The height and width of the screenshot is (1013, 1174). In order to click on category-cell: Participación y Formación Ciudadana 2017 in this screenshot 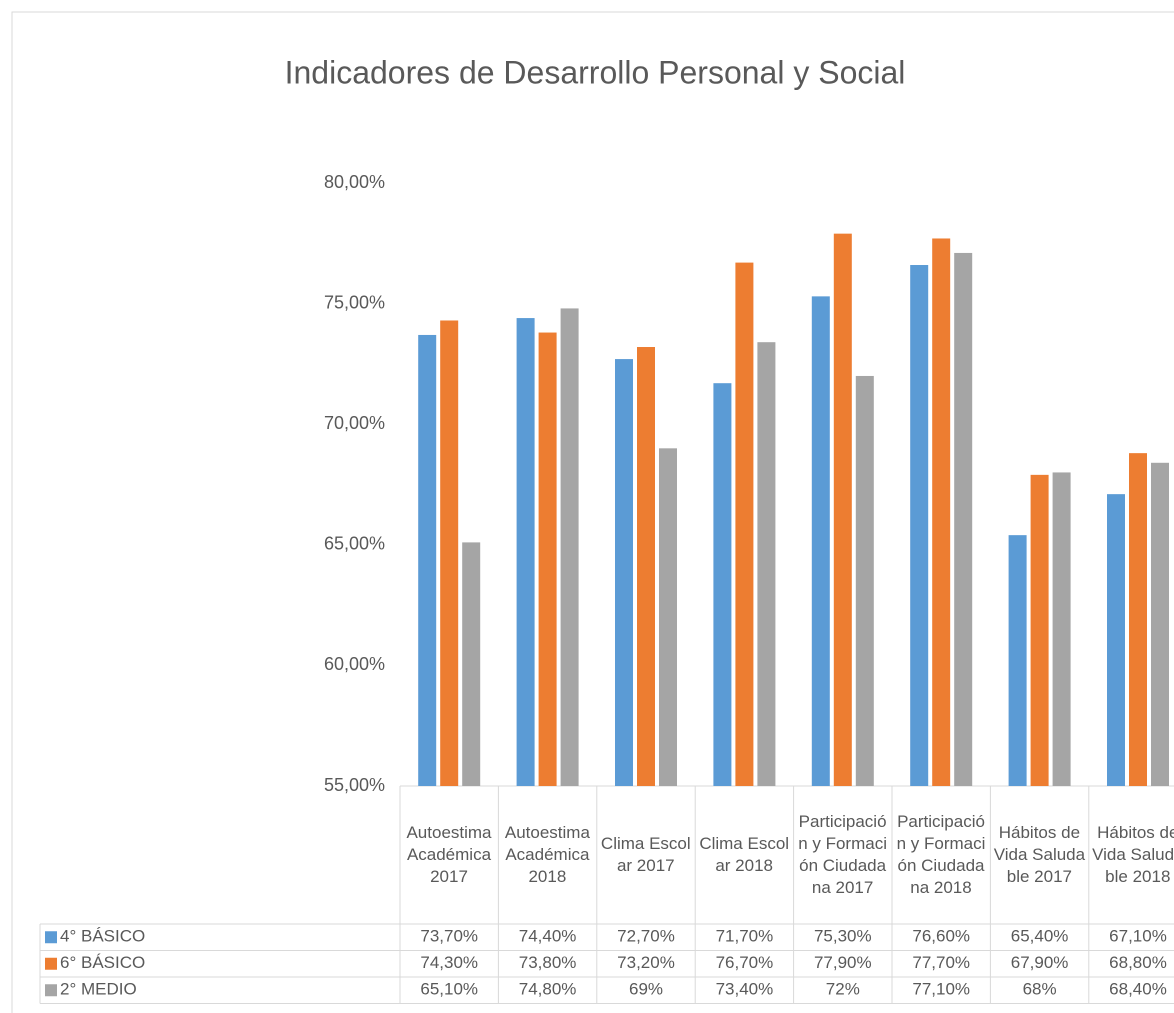, I will do `click(842, 854)`.